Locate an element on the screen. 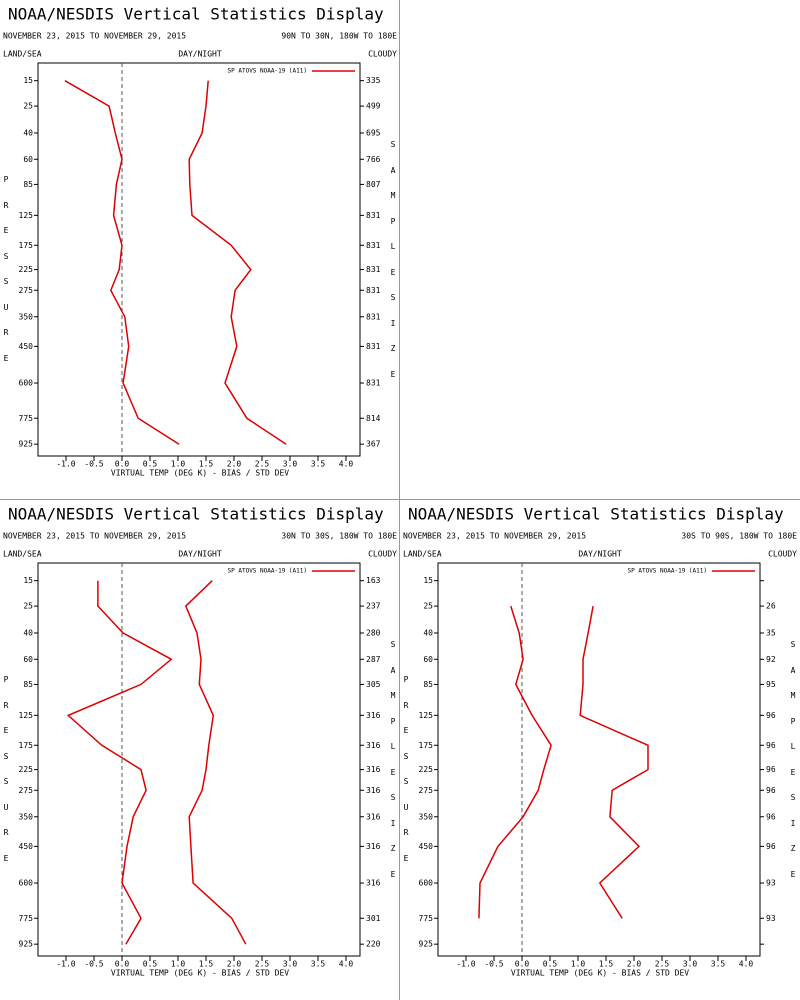 The width and height of the screenshot is (800, 1000). sample-size: 499 is located at coordinates (373, 106).